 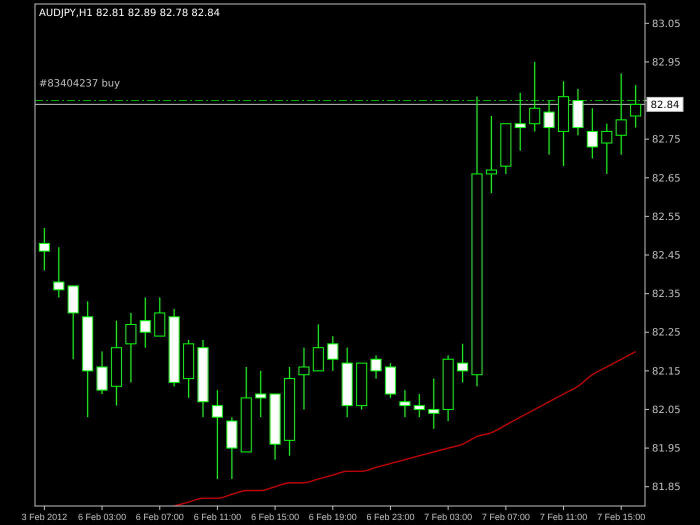 I want to click on x-tick-label: 7 Feb 11:00, so click(x=564, y=517).